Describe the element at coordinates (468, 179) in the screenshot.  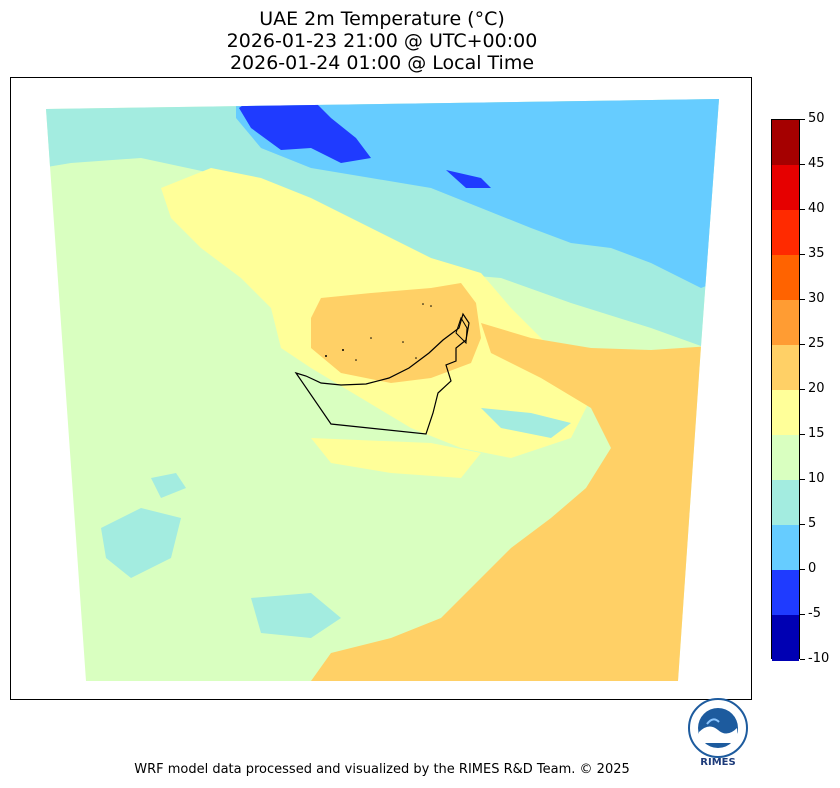
I see `zone-neg5-0-b` at that location.